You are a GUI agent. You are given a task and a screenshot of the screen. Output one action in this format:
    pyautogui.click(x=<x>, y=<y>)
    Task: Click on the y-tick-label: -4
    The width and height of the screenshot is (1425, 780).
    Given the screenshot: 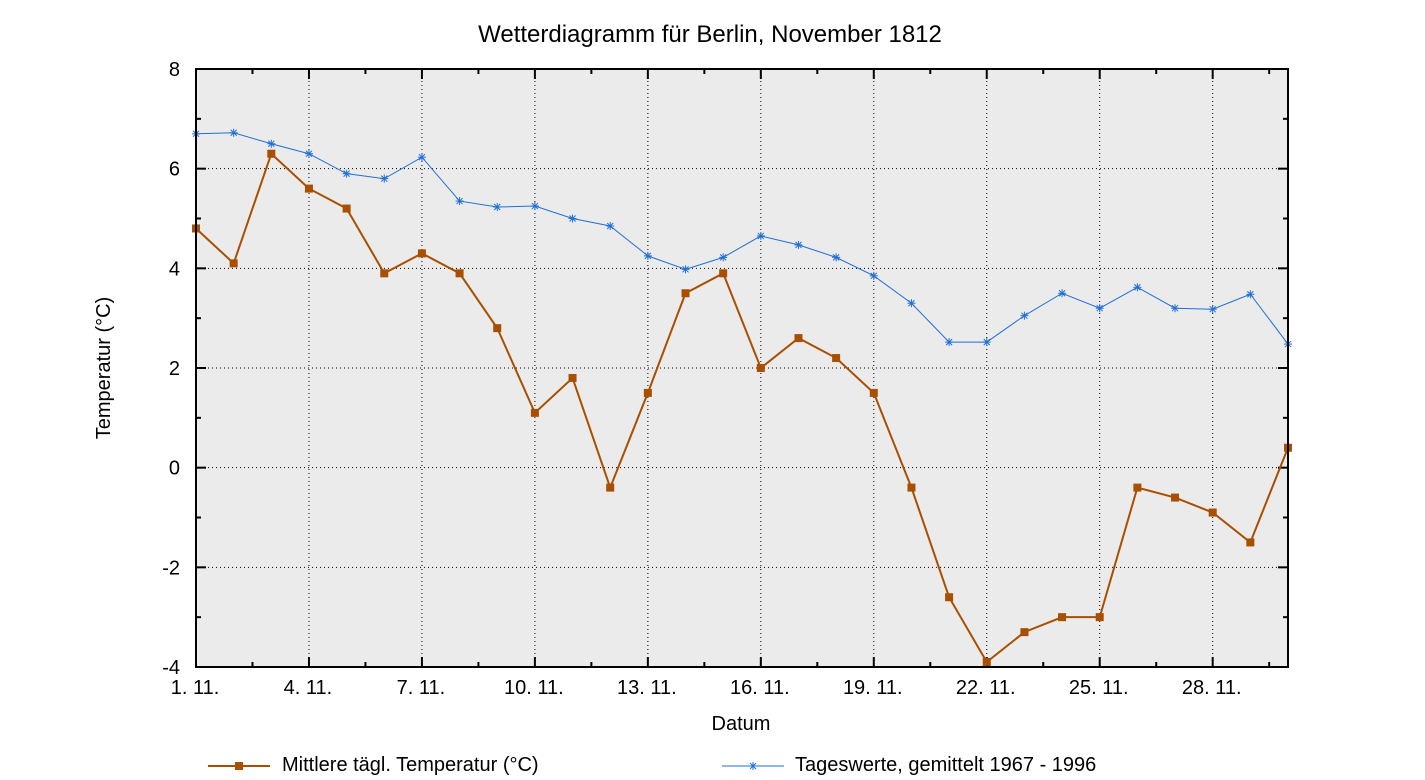 What is the action you would take?
    pyautogui.click(x=171, y=668)
    